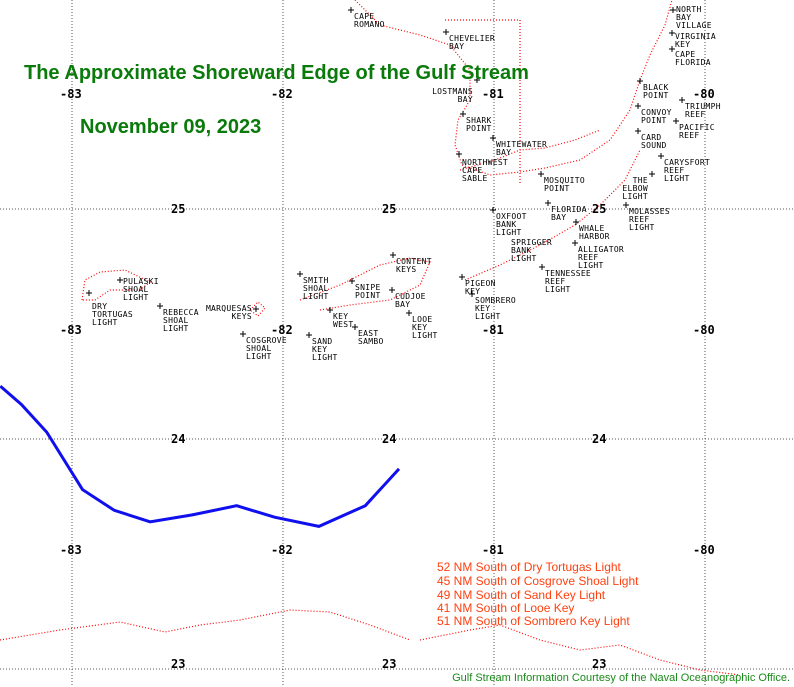 This screenshot has height=687, width=794. I want to click on place-label: DRY TORTUGAS LIGHT, so click(112, 314).